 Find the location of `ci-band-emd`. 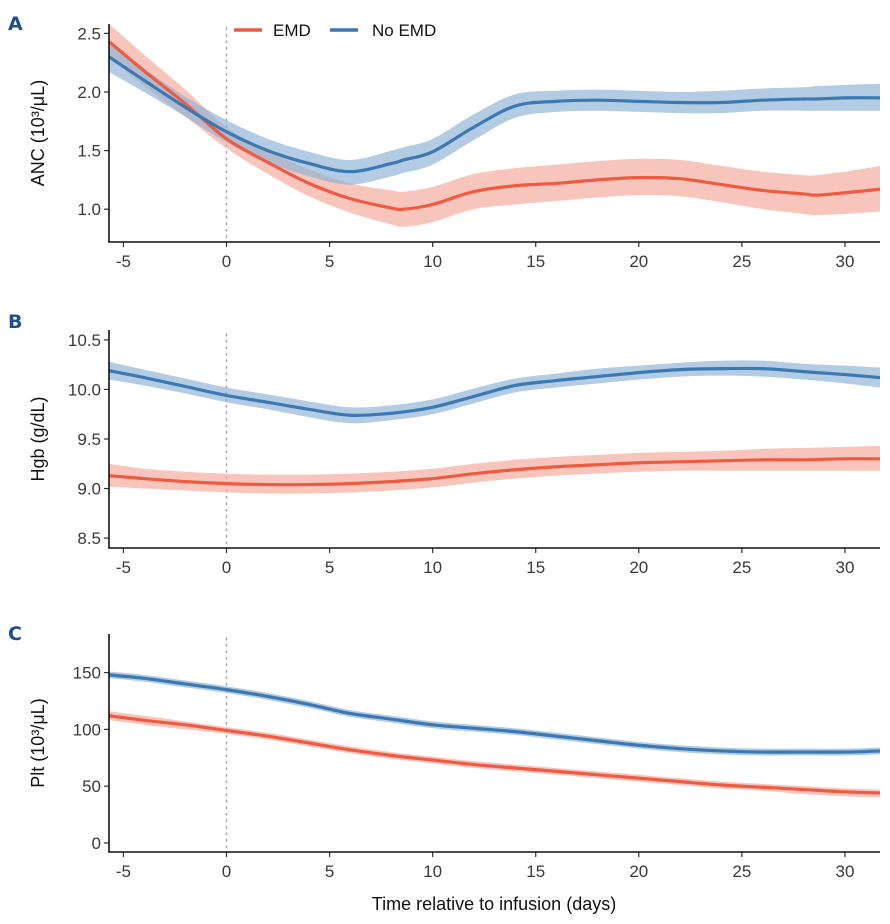

ci-band-emd is located at coordinates (494, 469).